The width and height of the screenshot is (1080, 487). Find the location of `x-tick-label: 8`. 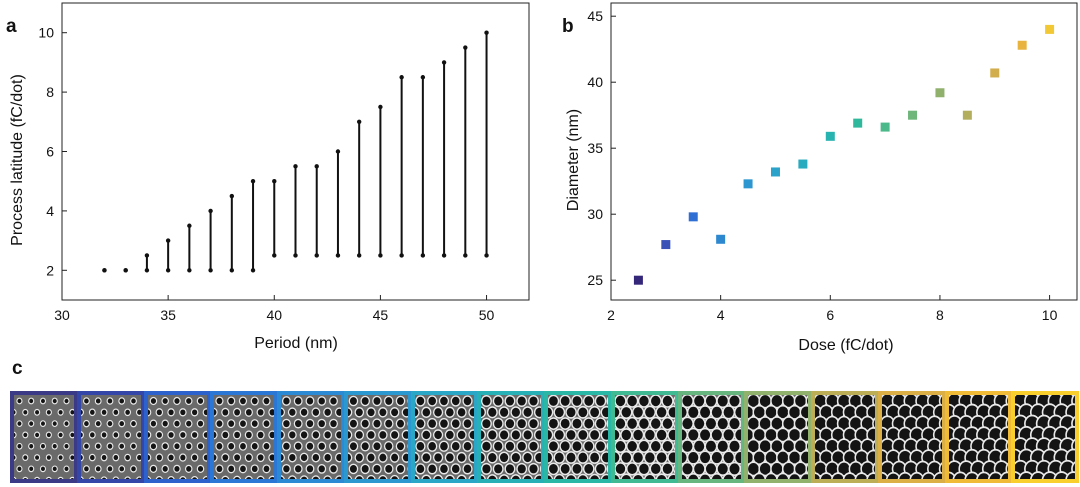

x-tick-label: 8 is located at coordinates (940, 315).